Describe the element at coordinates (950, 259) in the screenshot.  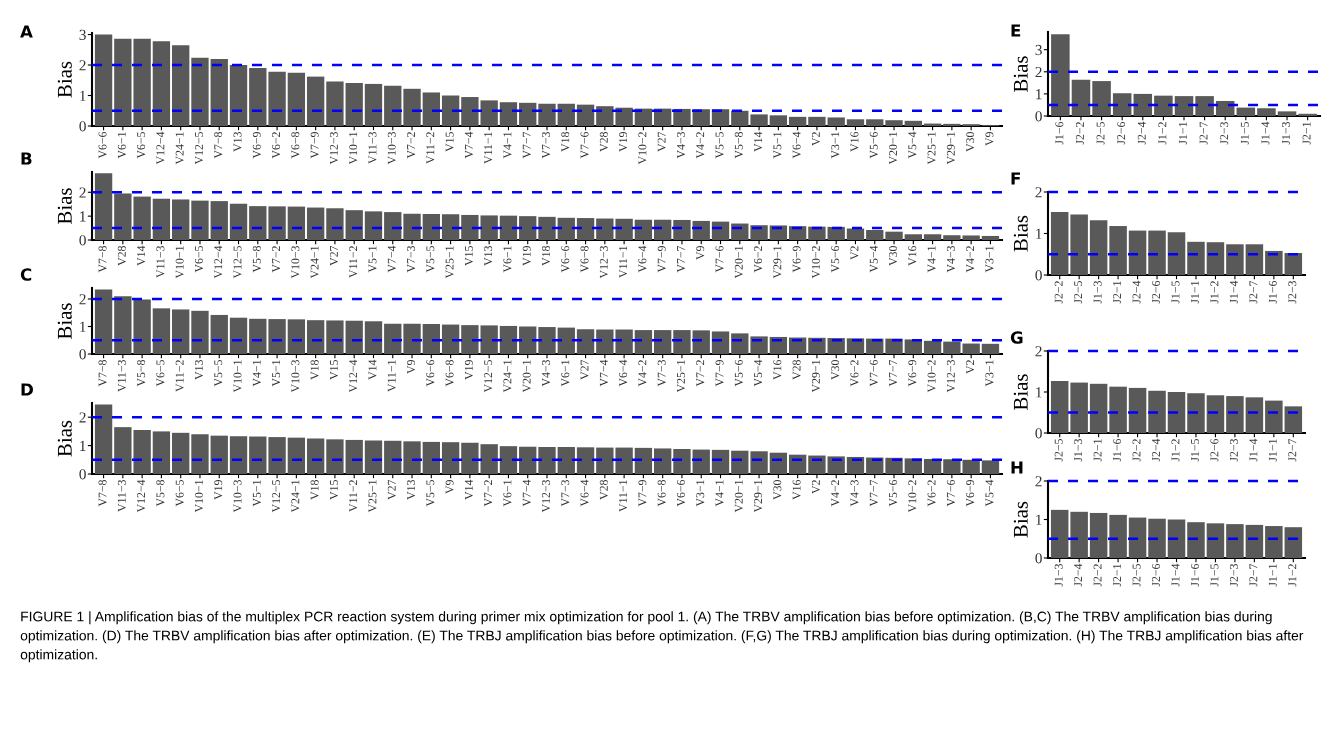
I see `x-tick-label: V4−3` at that location.